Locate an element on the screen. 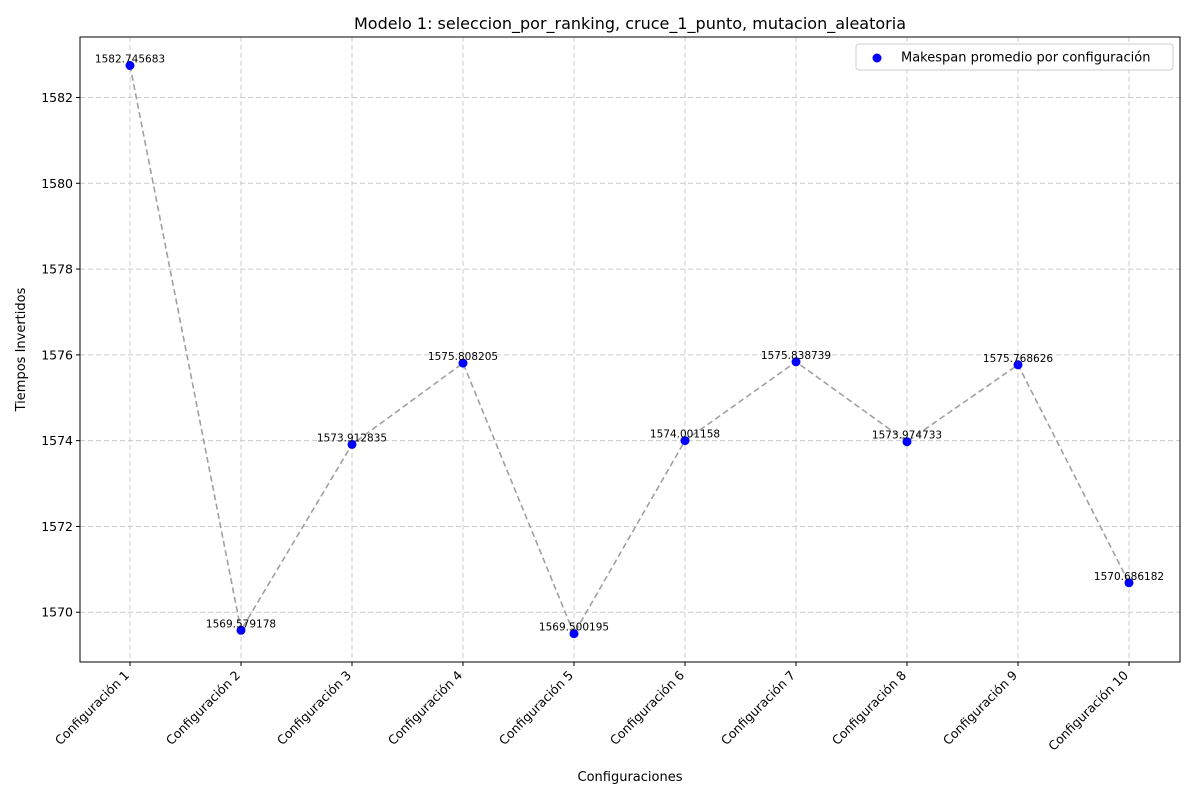 This screenshot has height=800, width=1200. x-tick-label: Configuración 4 is located at coordinates (425, 707).